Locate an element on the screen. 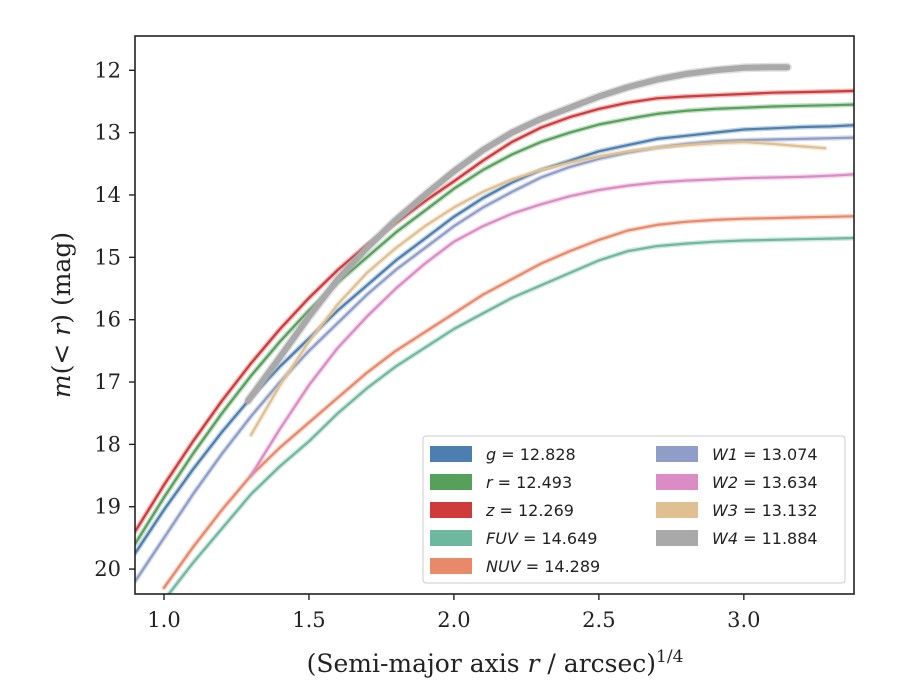 This screenshot has height=700, width=900. y-tick-label: 17 is located at coordinates (107, 382).